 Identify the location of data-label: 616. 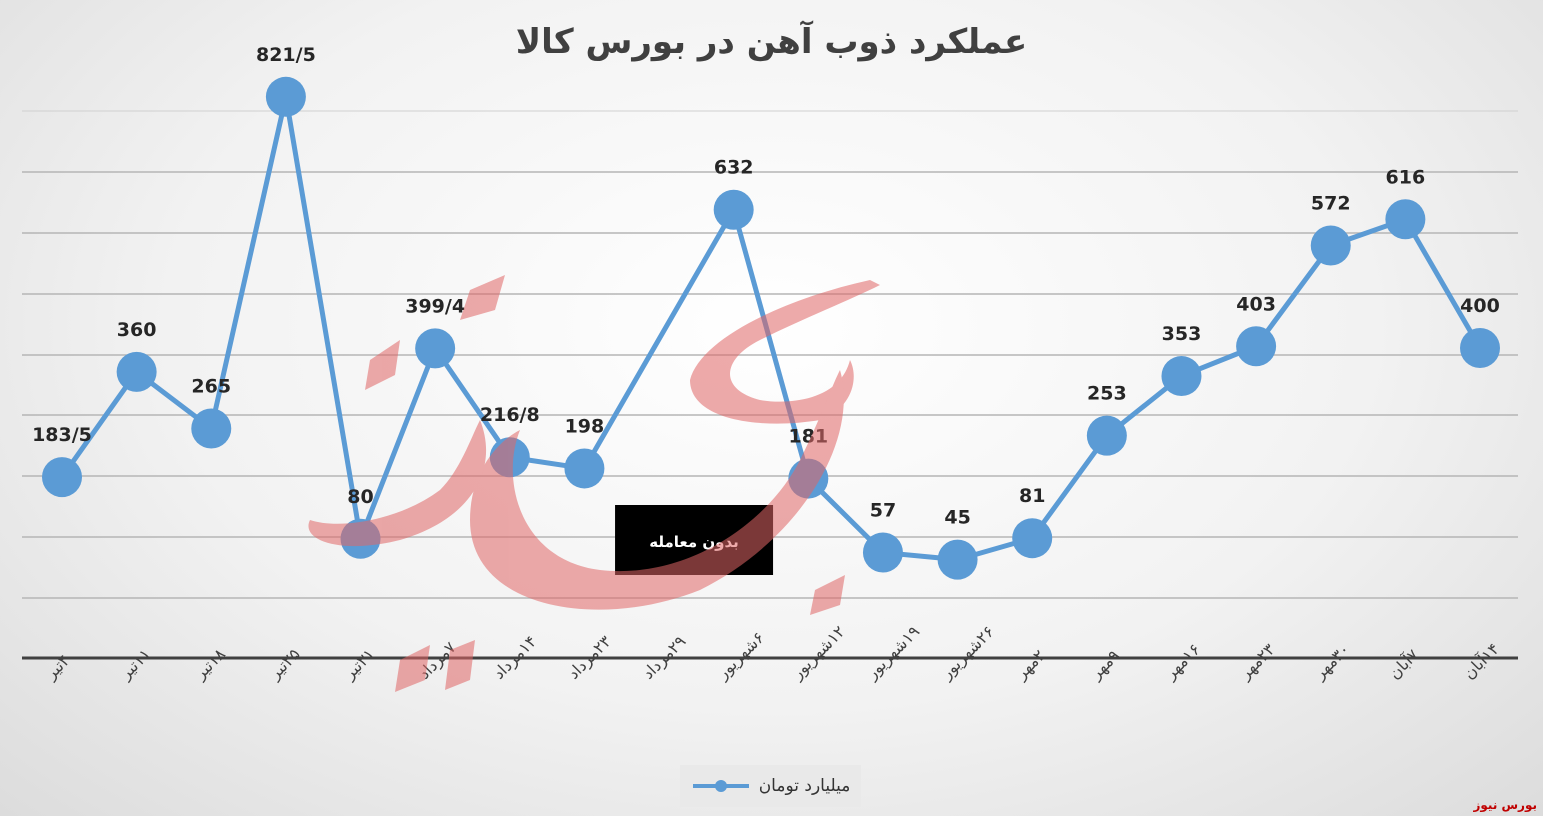
(1406, 177).